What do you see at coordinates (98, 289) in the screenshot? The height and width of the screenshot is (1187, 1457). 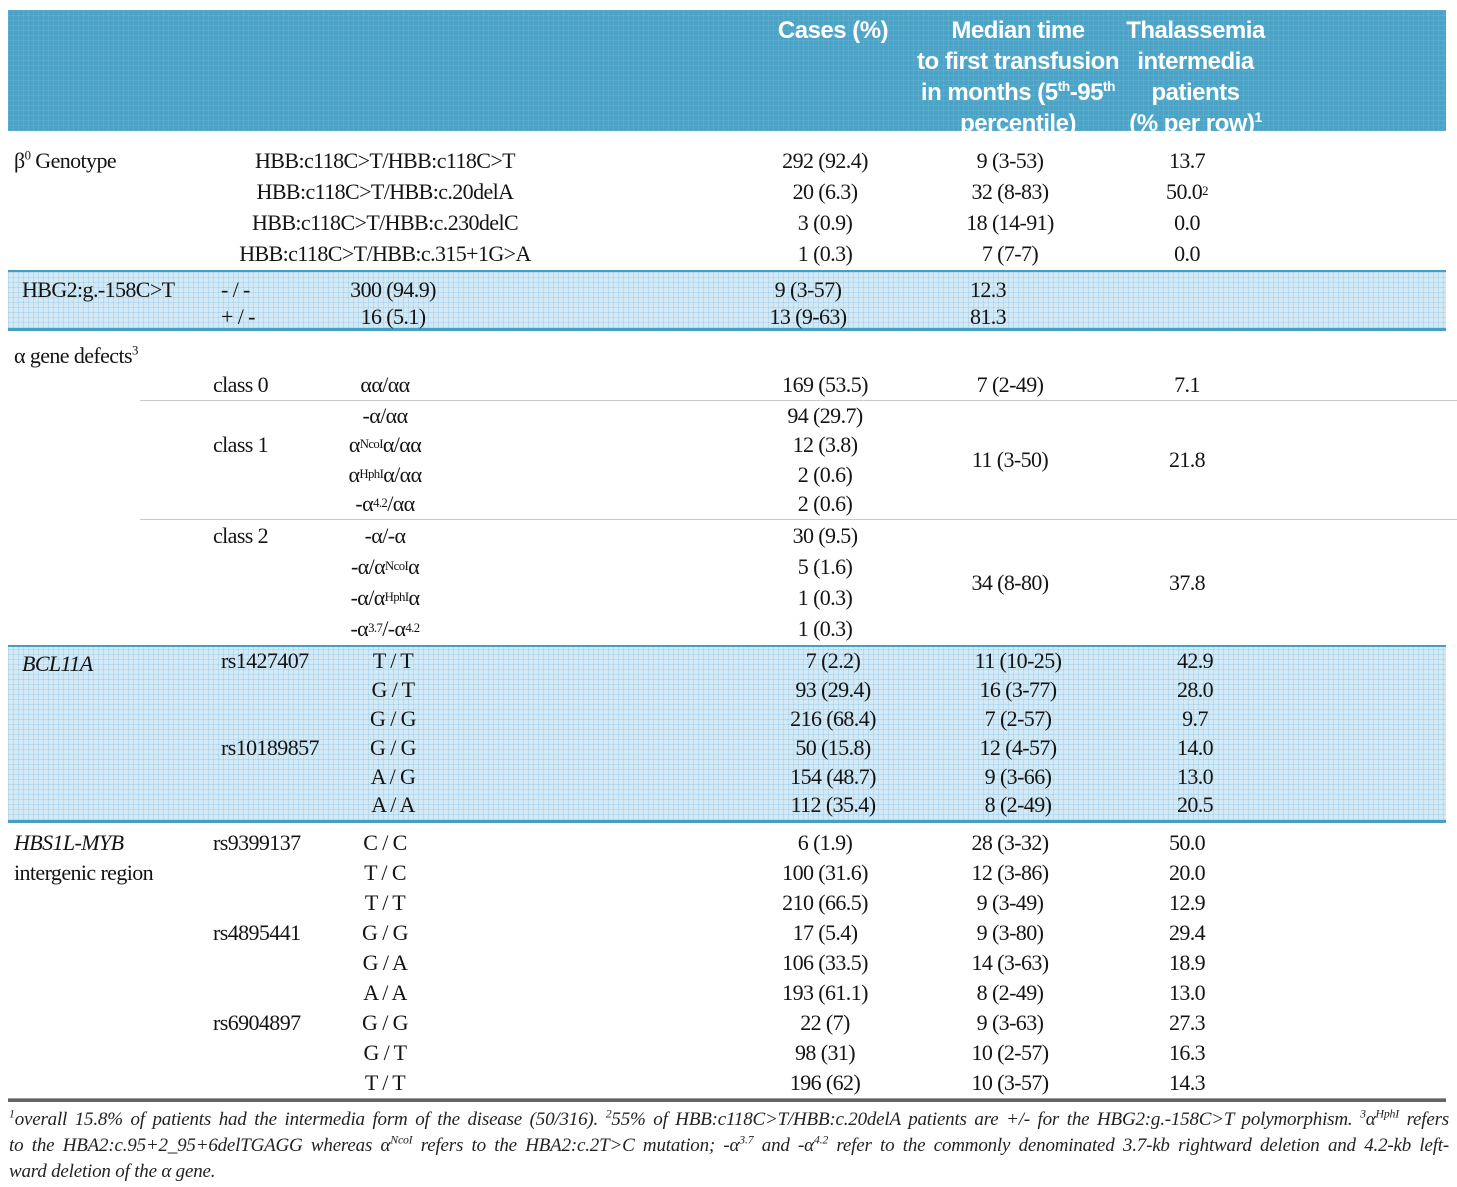 I see `section-label-hbg2: HBG2:g.-158C>T` at bounding box center [98, 289].